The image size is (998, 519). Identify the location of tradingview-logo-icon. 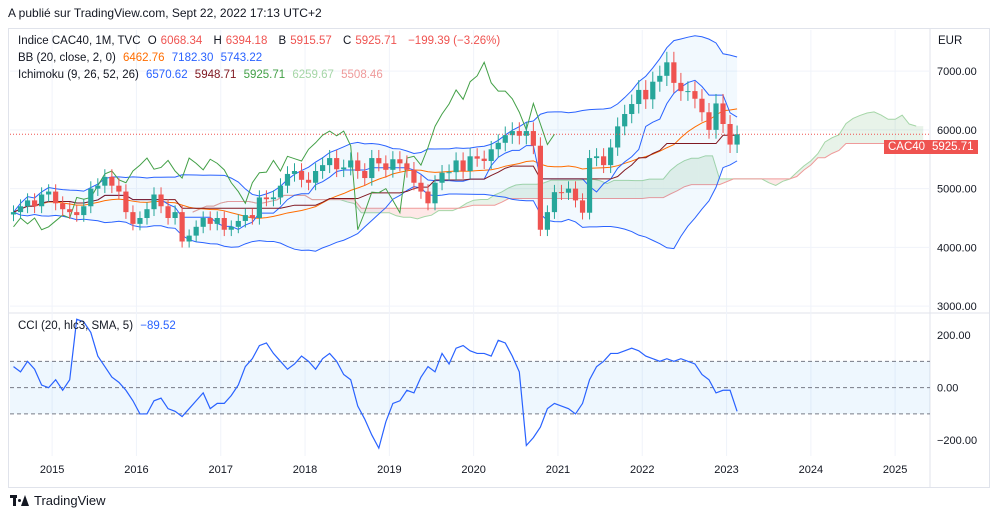
(19, 500).